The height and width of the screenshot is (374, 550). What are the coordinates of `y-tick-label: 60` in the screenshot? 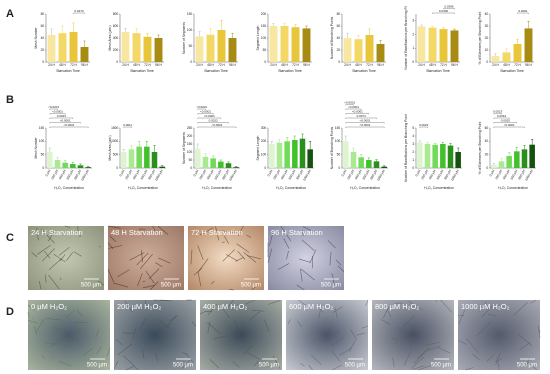 It's located at (487, 128).